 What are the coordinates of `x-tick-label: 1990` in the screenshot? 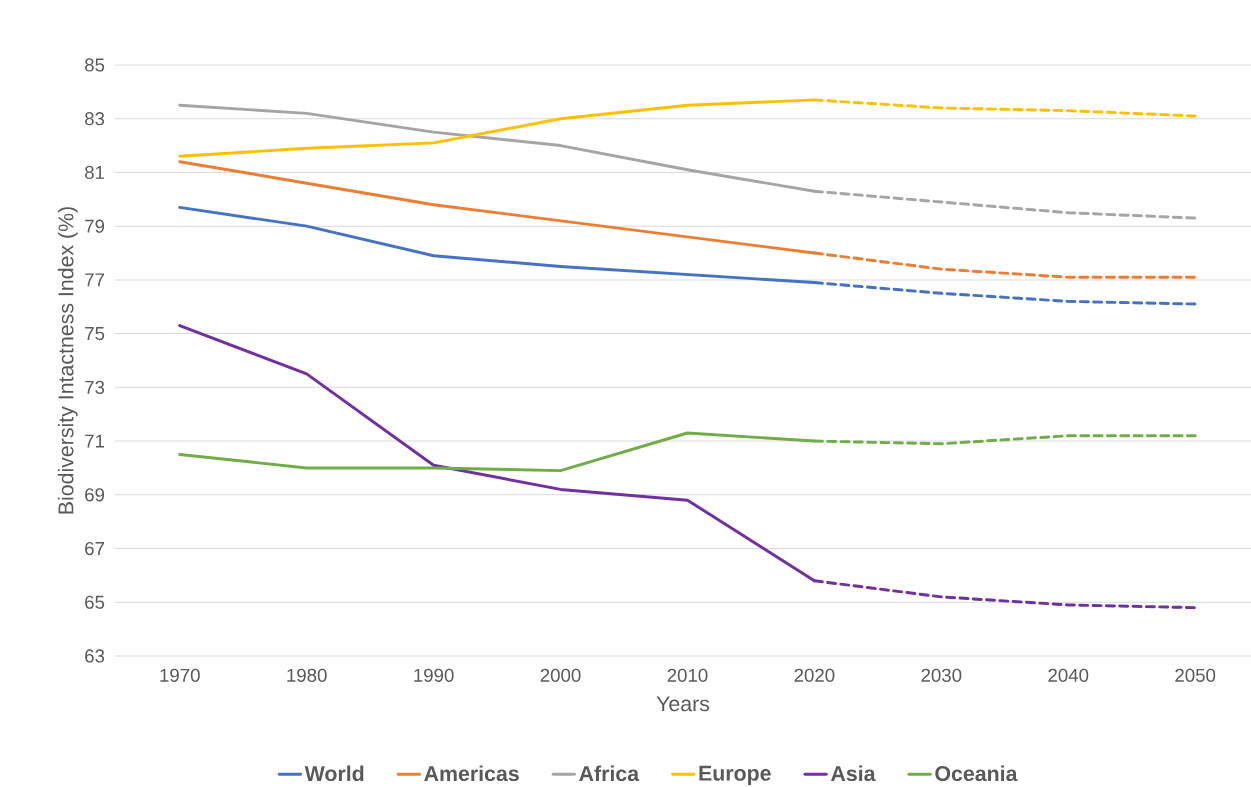 It's located at (434, 675).